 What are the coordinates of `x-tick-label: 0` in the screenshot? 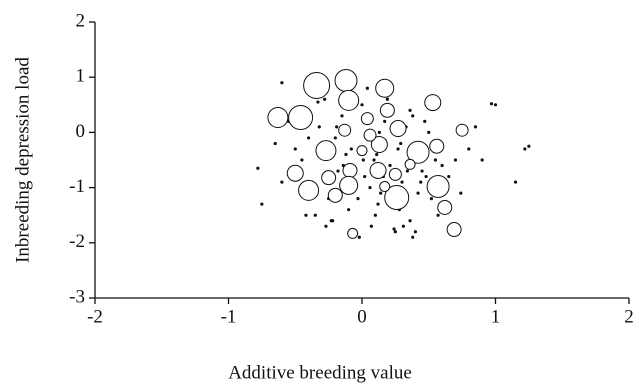 It's located at (362, 316).